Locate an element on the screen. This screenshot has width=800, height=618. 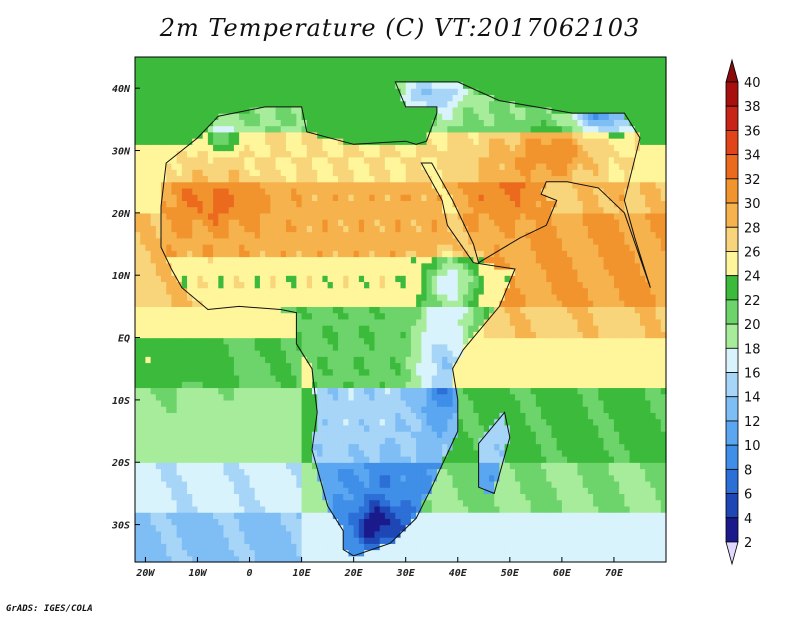
field-cell-2080 is located at coordinates (346, 434).